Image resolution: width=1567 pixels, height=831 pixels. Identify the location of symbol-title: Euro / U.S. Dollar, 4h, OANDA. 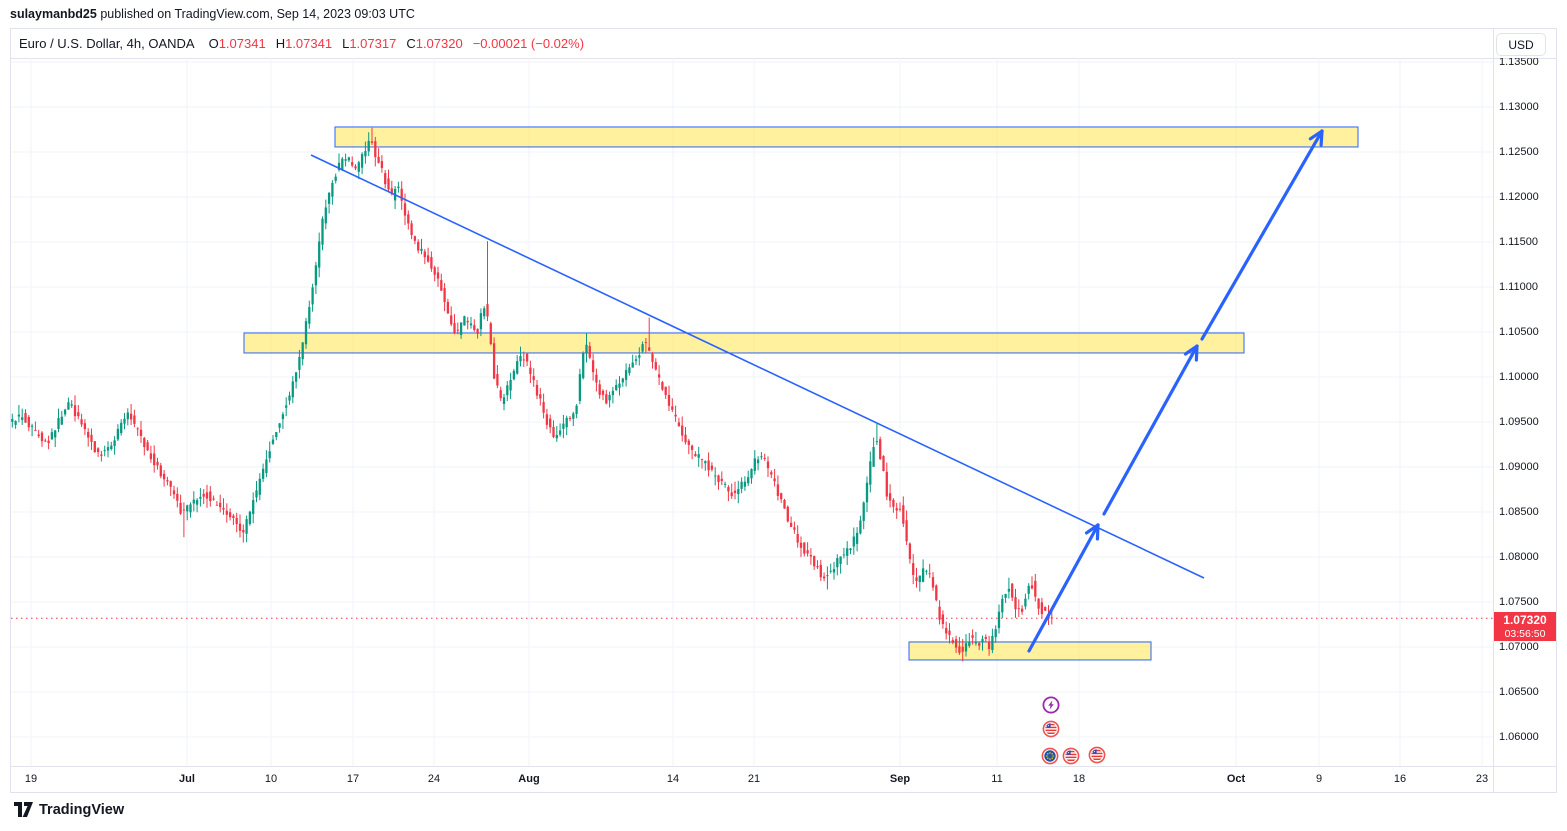
(107, 43).